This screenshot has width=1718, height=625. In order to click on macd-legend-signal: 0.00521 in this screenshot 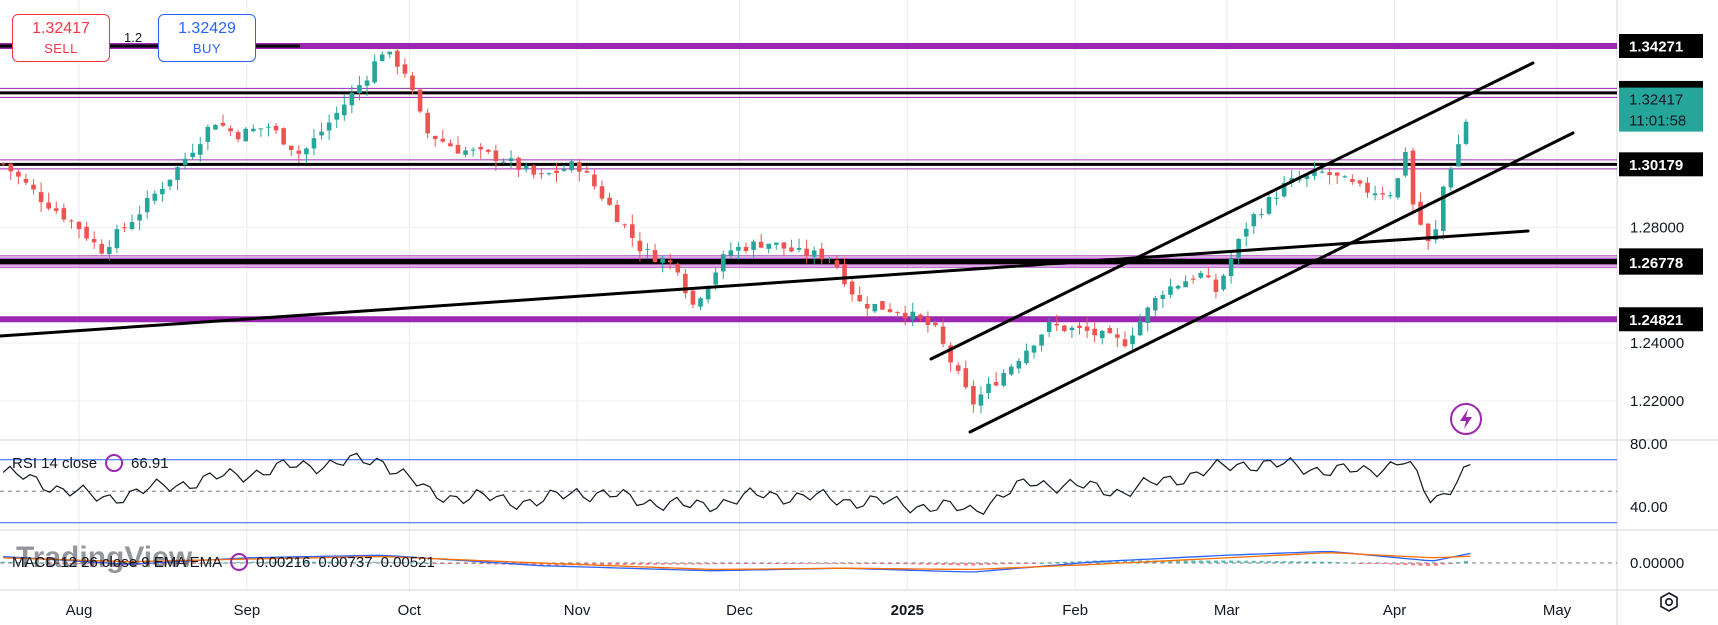, I will do `click(408, 562)`.